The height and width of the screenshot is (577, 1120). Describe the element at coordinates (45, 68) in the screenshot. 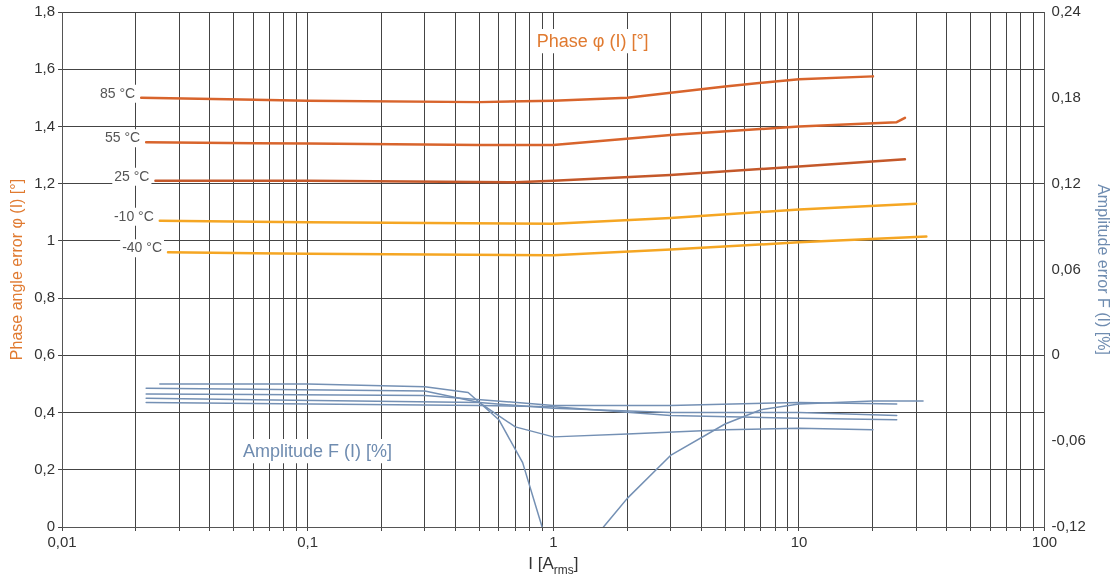

I see `y-tick-label: 1,6` at that location.